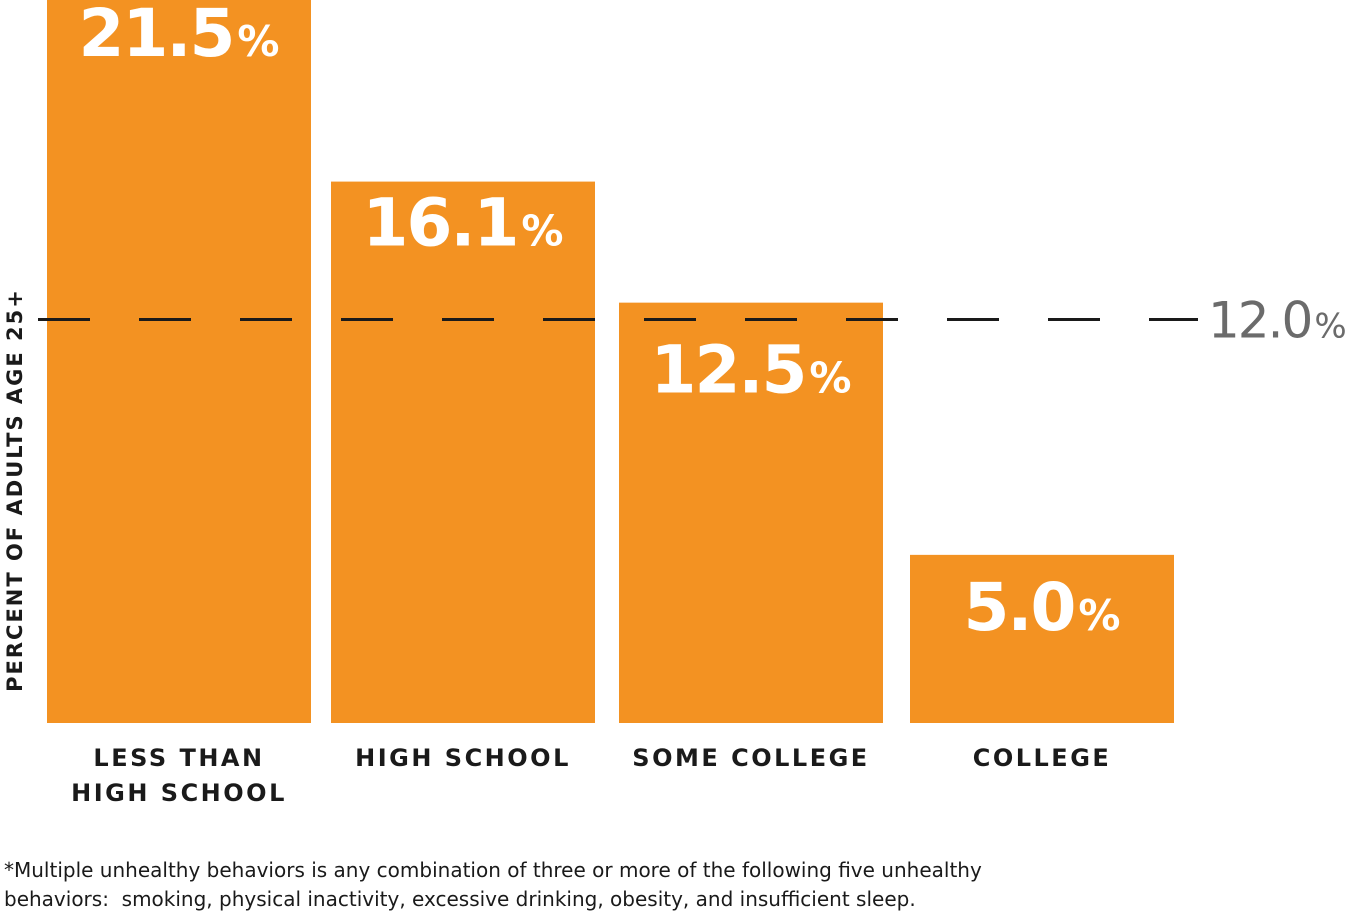 This screenshot has height=916, width=1366. I want to click on bar-value-label-3: 12.5%, so click(751, 370).